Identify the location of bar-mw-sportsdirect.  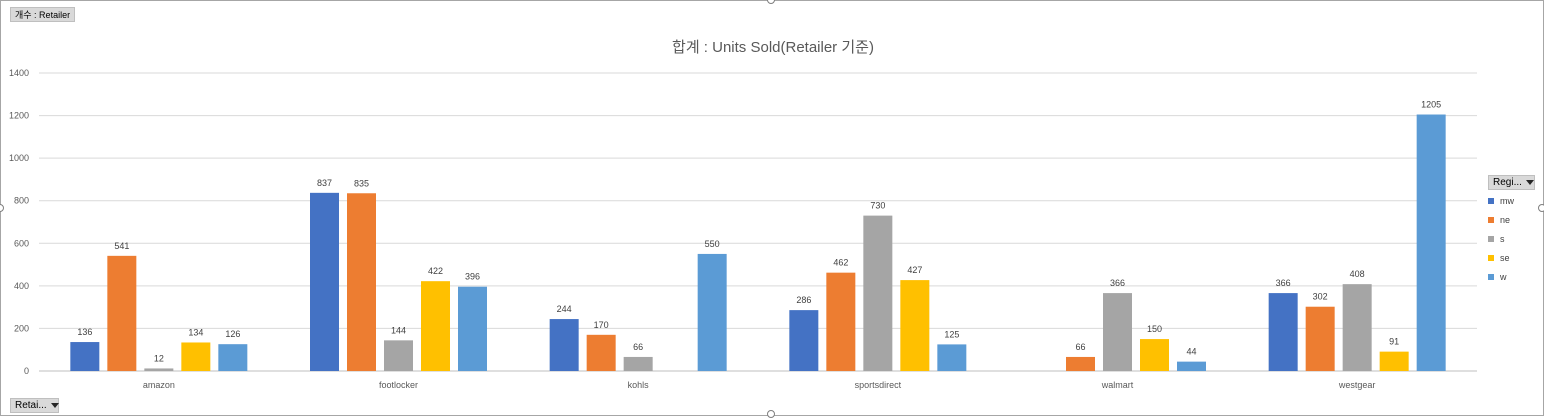
(804, 340).